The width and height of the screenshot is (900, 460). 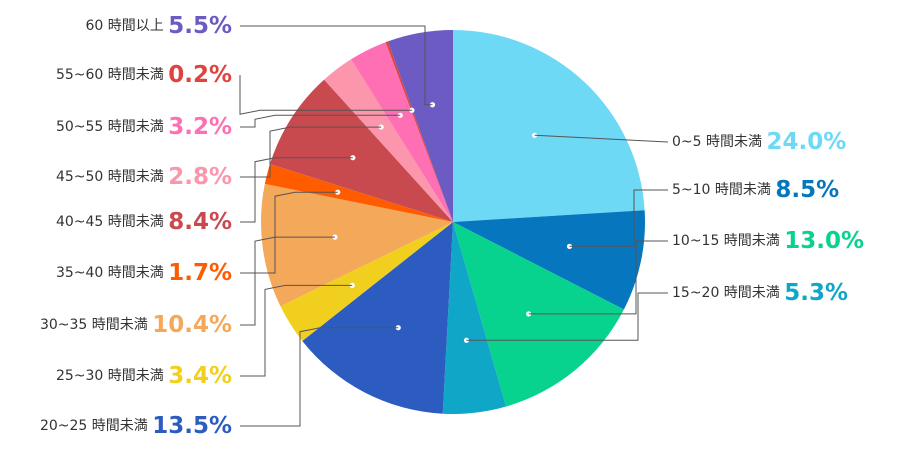 What do you see at coordinates (200, 376) in the screenshot?
I see `value-label: 3.4%` at bounding box center [200, 376].